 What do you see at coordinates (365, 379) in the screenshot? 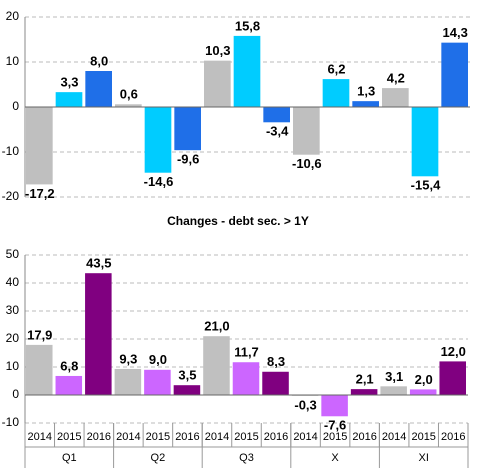
I see `value-label: 2,1` at bounding box center [365, 379].